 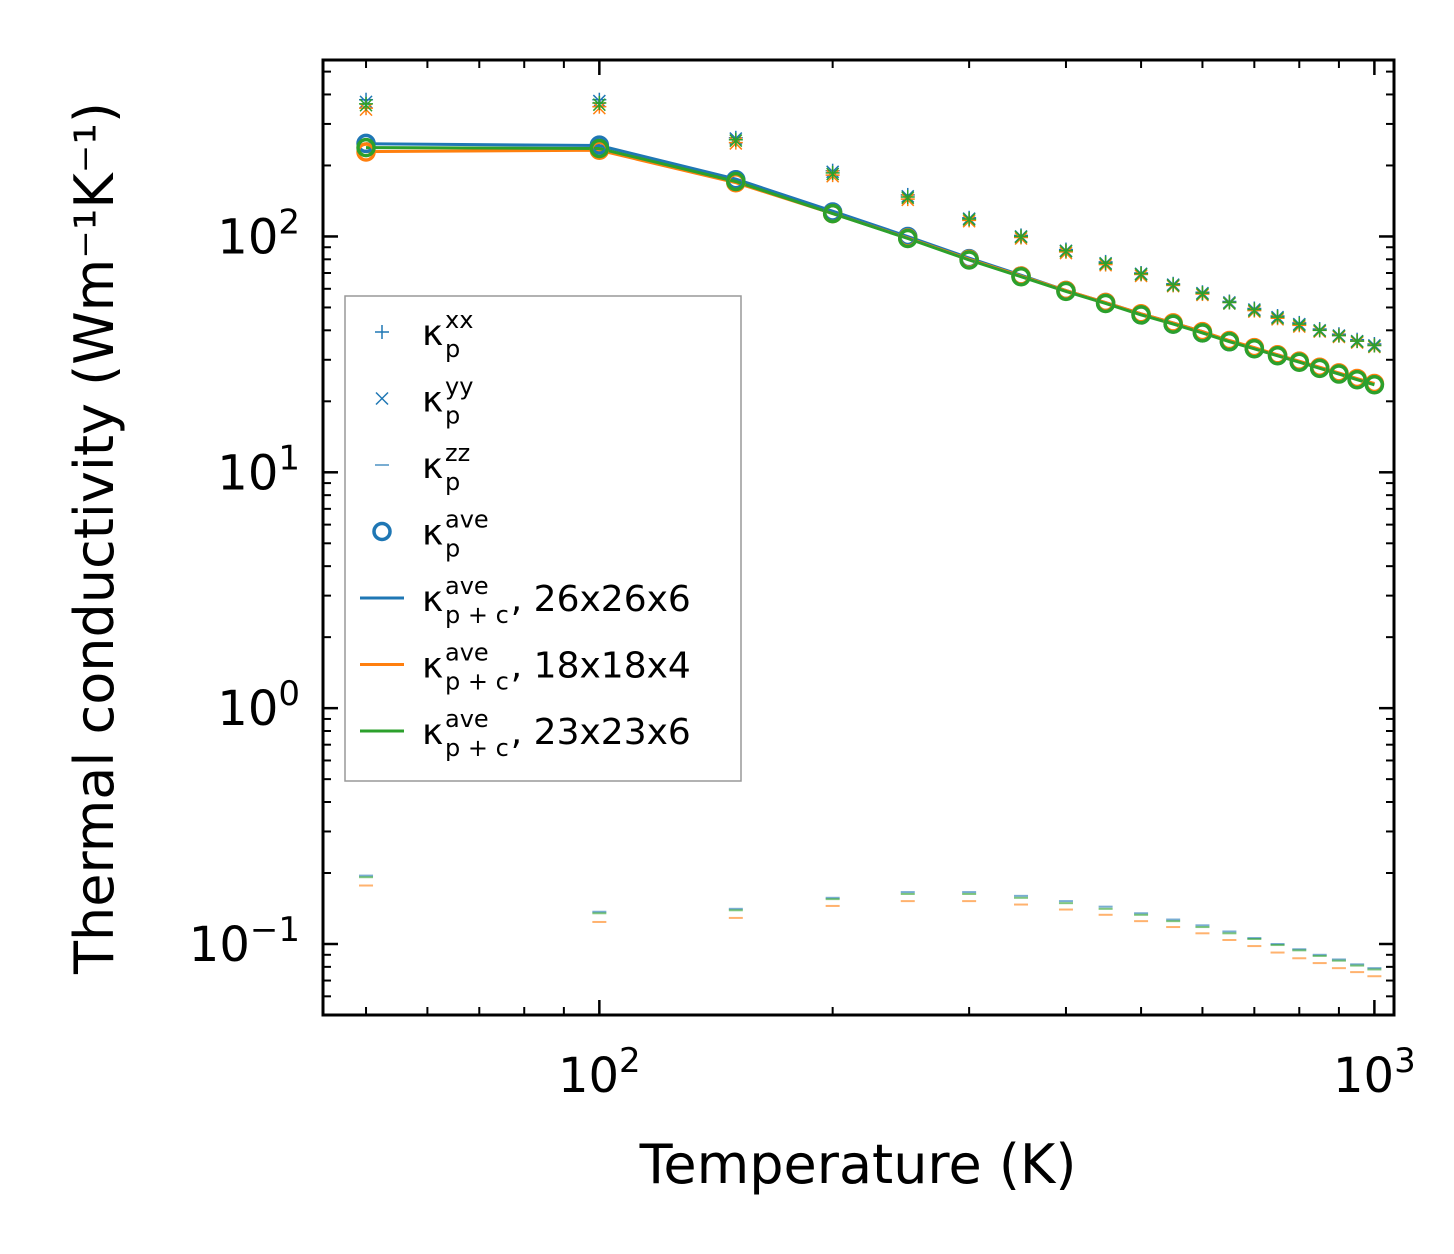 What do you see at coordinates (457, 453) in the screenshot?
I see `legend-sup: zz` at bounding box center [457, 453].